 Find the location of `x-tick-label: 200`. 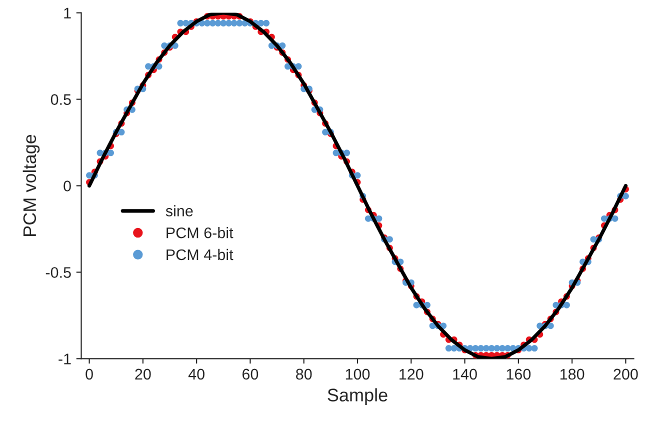

x-tick-label: 200 is located at coordinates (626, 374).